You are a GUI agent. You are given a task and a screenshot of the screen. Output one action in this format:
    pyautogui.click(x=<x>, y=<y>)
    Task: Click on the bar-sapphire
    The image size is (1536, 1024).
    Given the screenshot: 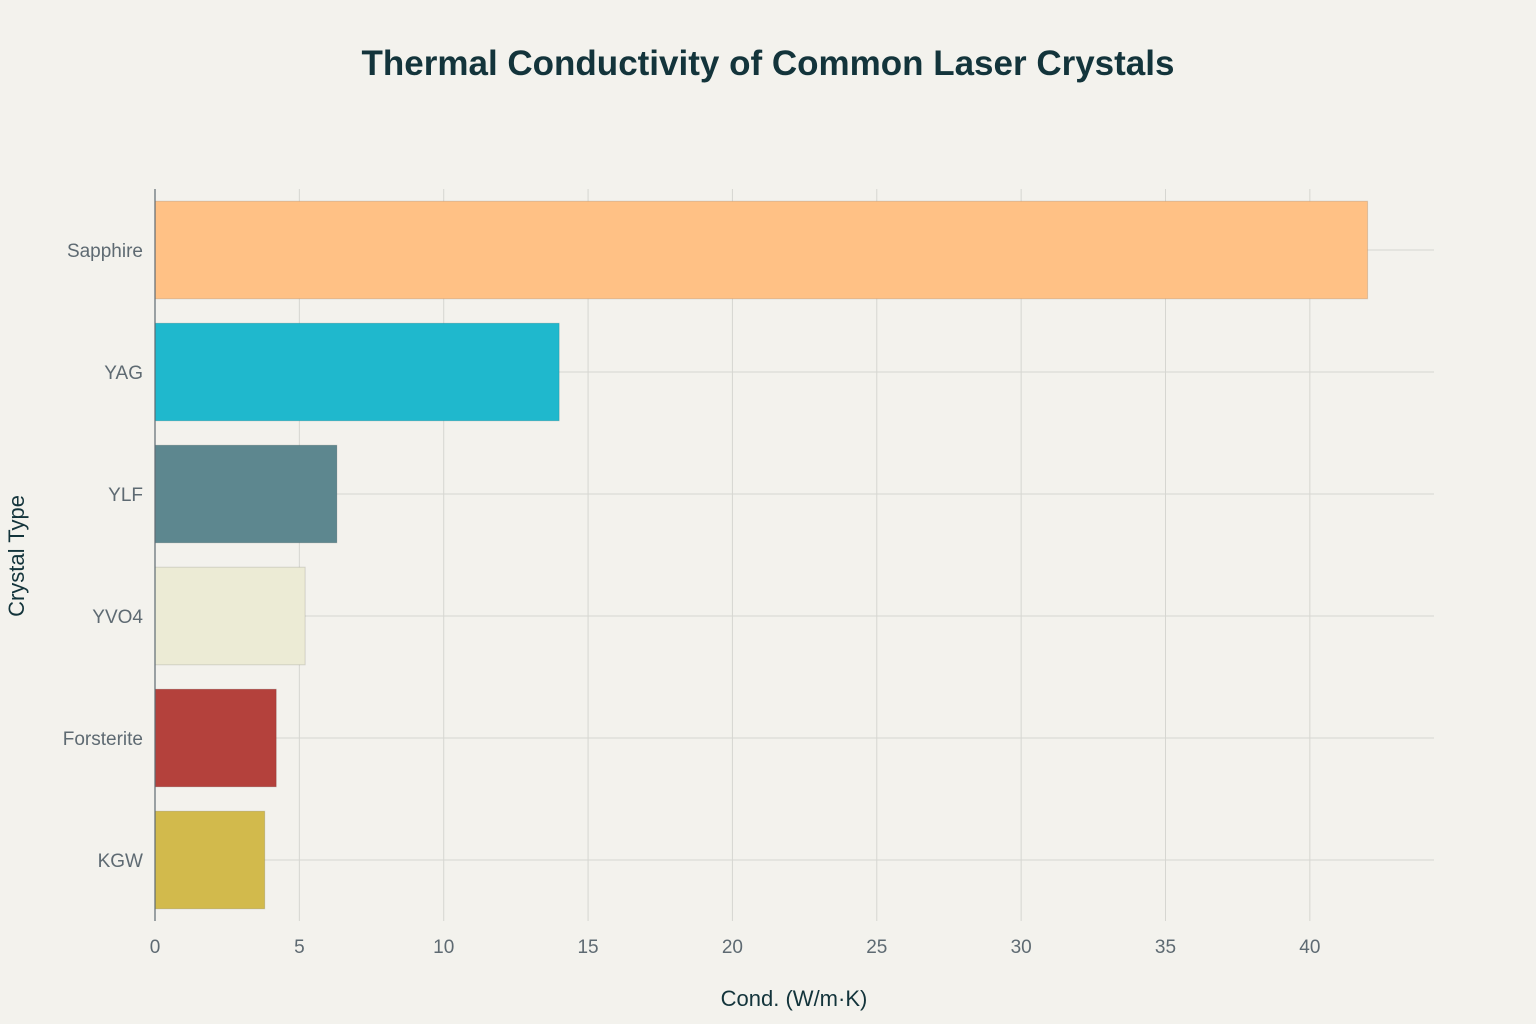 What is the action you would take?
    pyautogui.click(x=761, y=250)
    